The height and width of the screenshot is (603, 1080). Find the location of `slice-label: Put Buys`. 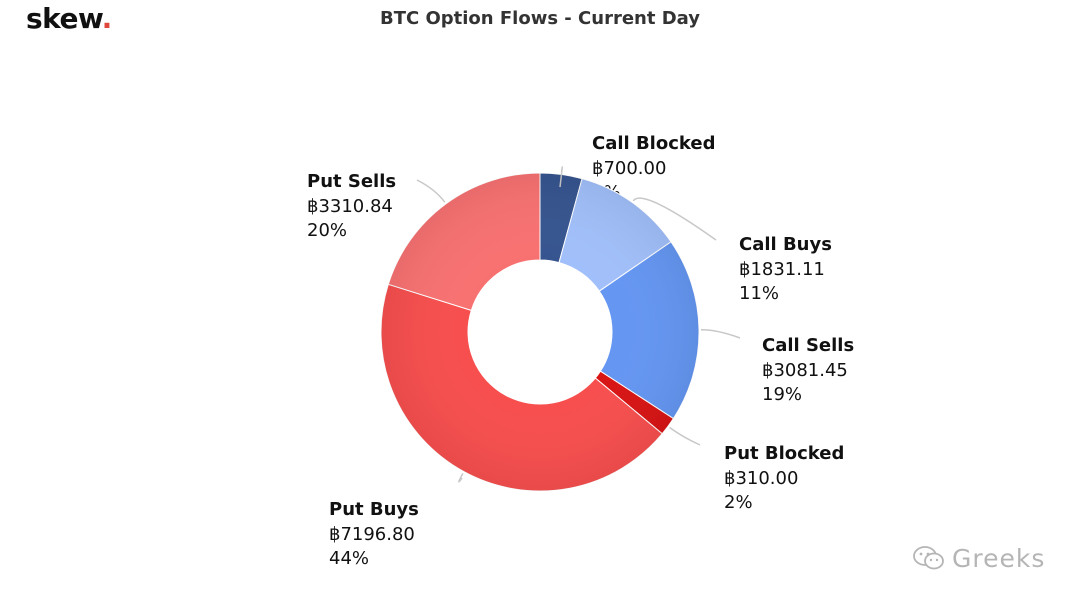

slice-label: Put Buys is located at coordinates (374, 509).